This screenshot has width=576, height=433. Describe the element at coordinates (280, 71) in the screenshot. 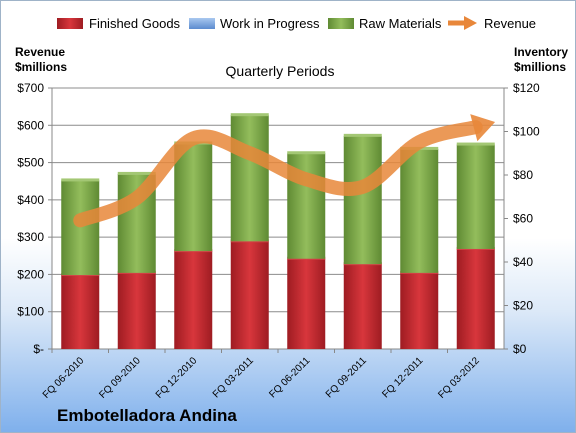

I see `chart-subtitle: Quarterly Periods` at that location.